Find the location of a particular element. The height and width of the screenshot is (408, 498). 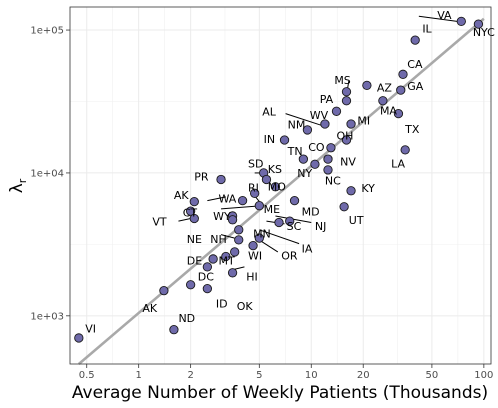

data-point-nd is located at coordinates (174, 330).